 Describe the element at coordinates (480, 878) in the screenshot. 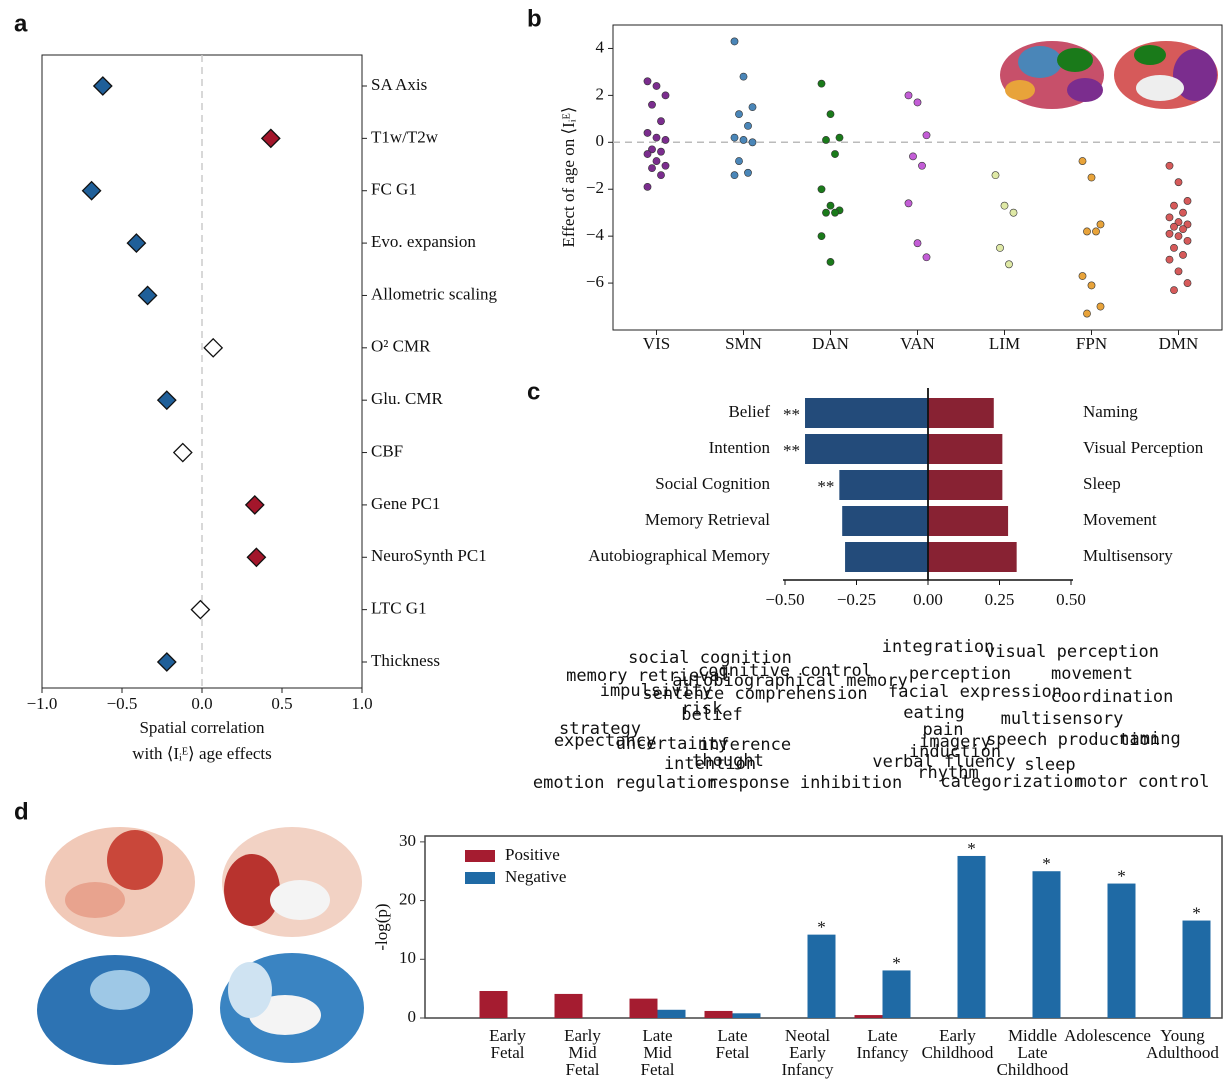

I see `legend-swatch` at that location.